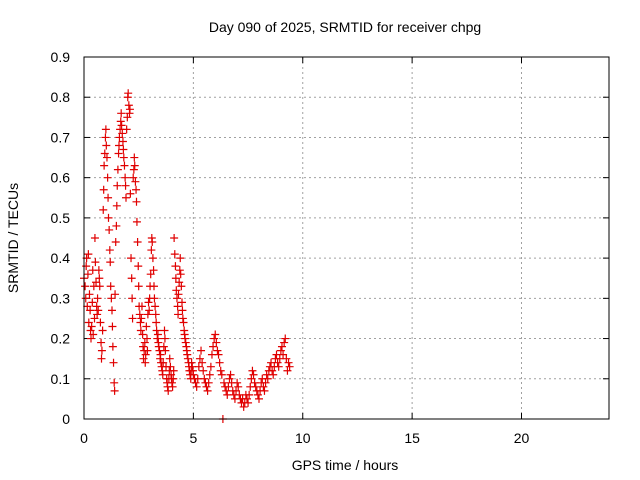  I want to click on y-tick-label: 0.1, so click(61, 379).